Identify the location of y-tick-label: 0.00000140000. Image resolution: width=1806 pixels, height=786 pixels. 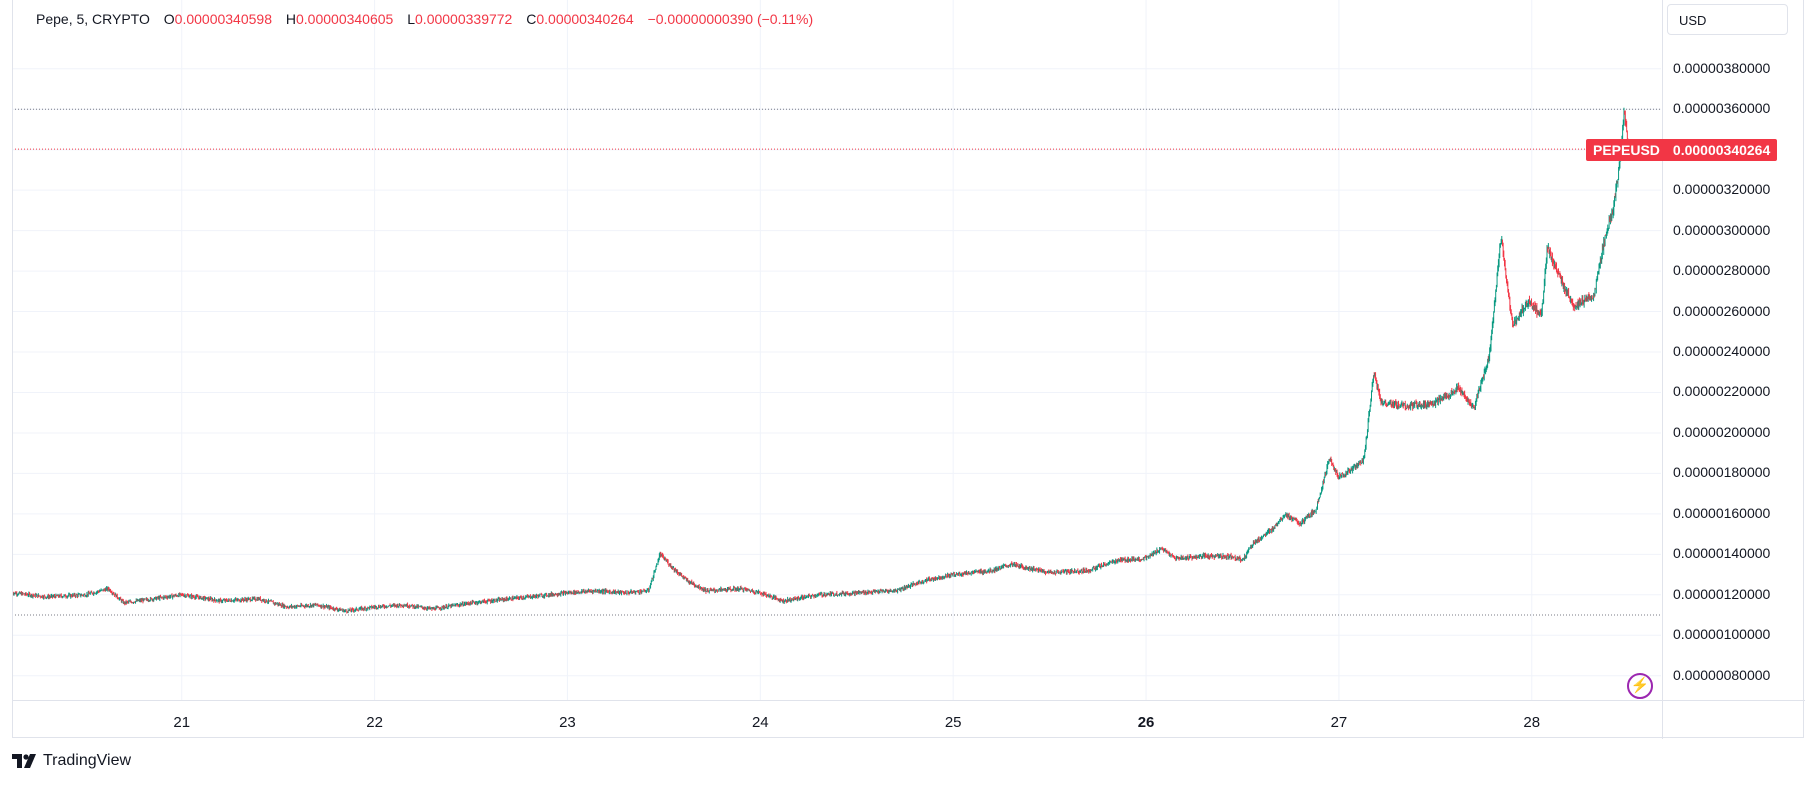
(1722, 553).